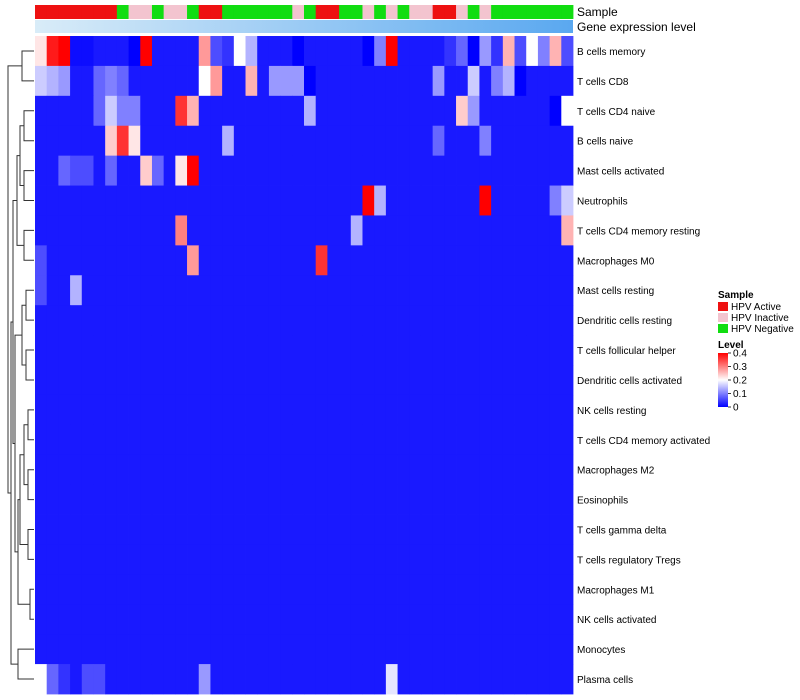 This screenshot has height=700, width=800. Describe the element at coordinates (723, 328) in the screenshot. I see `legend-swatch-negative` at that location.